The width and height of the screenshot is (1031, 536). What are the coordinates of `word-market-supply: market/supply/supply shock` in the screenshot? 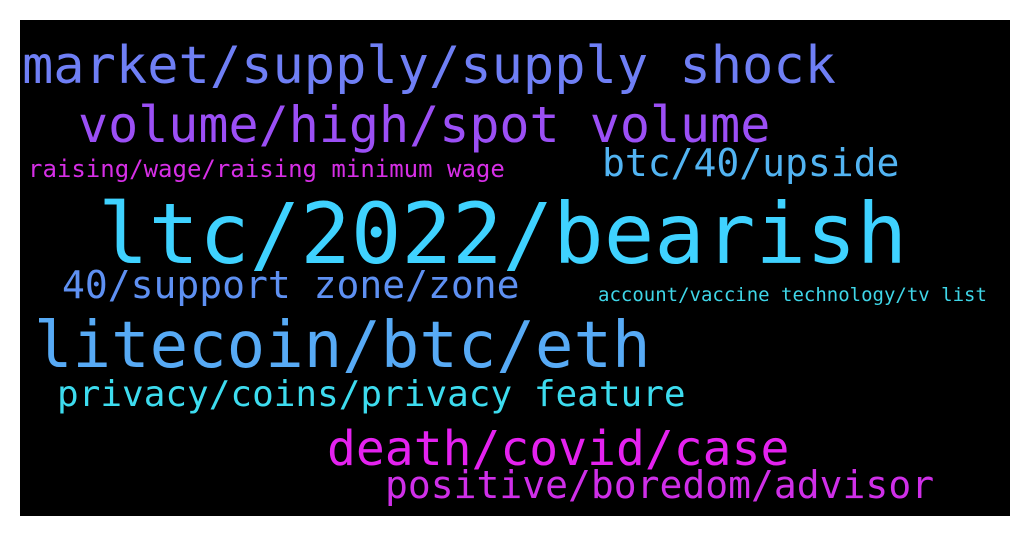 It's located at (429, 66).